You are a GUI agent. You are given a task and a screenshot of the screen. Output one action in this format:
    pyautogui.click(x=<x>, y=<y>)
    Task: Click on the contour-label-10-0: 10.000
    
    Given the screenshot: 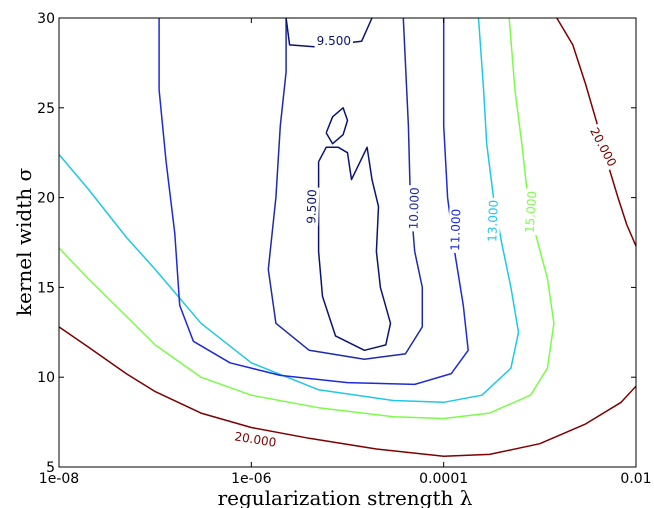 What is the action you would take?
    pyautogui.click(x=413, y=208)
    